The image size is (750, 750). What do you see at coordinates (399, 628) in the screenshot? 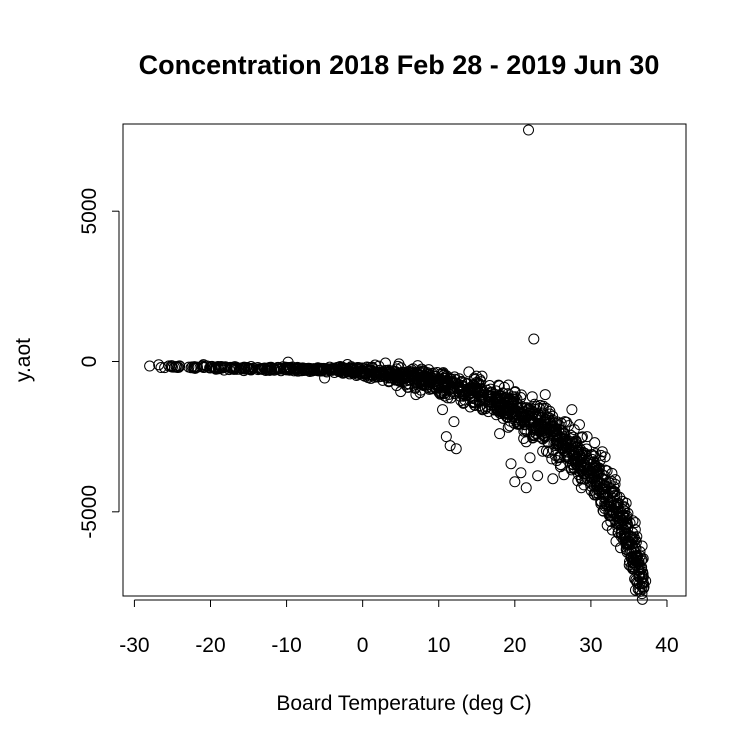
I see `x-axis: -30 -20 -10 0 10 20 30 40` at bounding box center [399, 628].